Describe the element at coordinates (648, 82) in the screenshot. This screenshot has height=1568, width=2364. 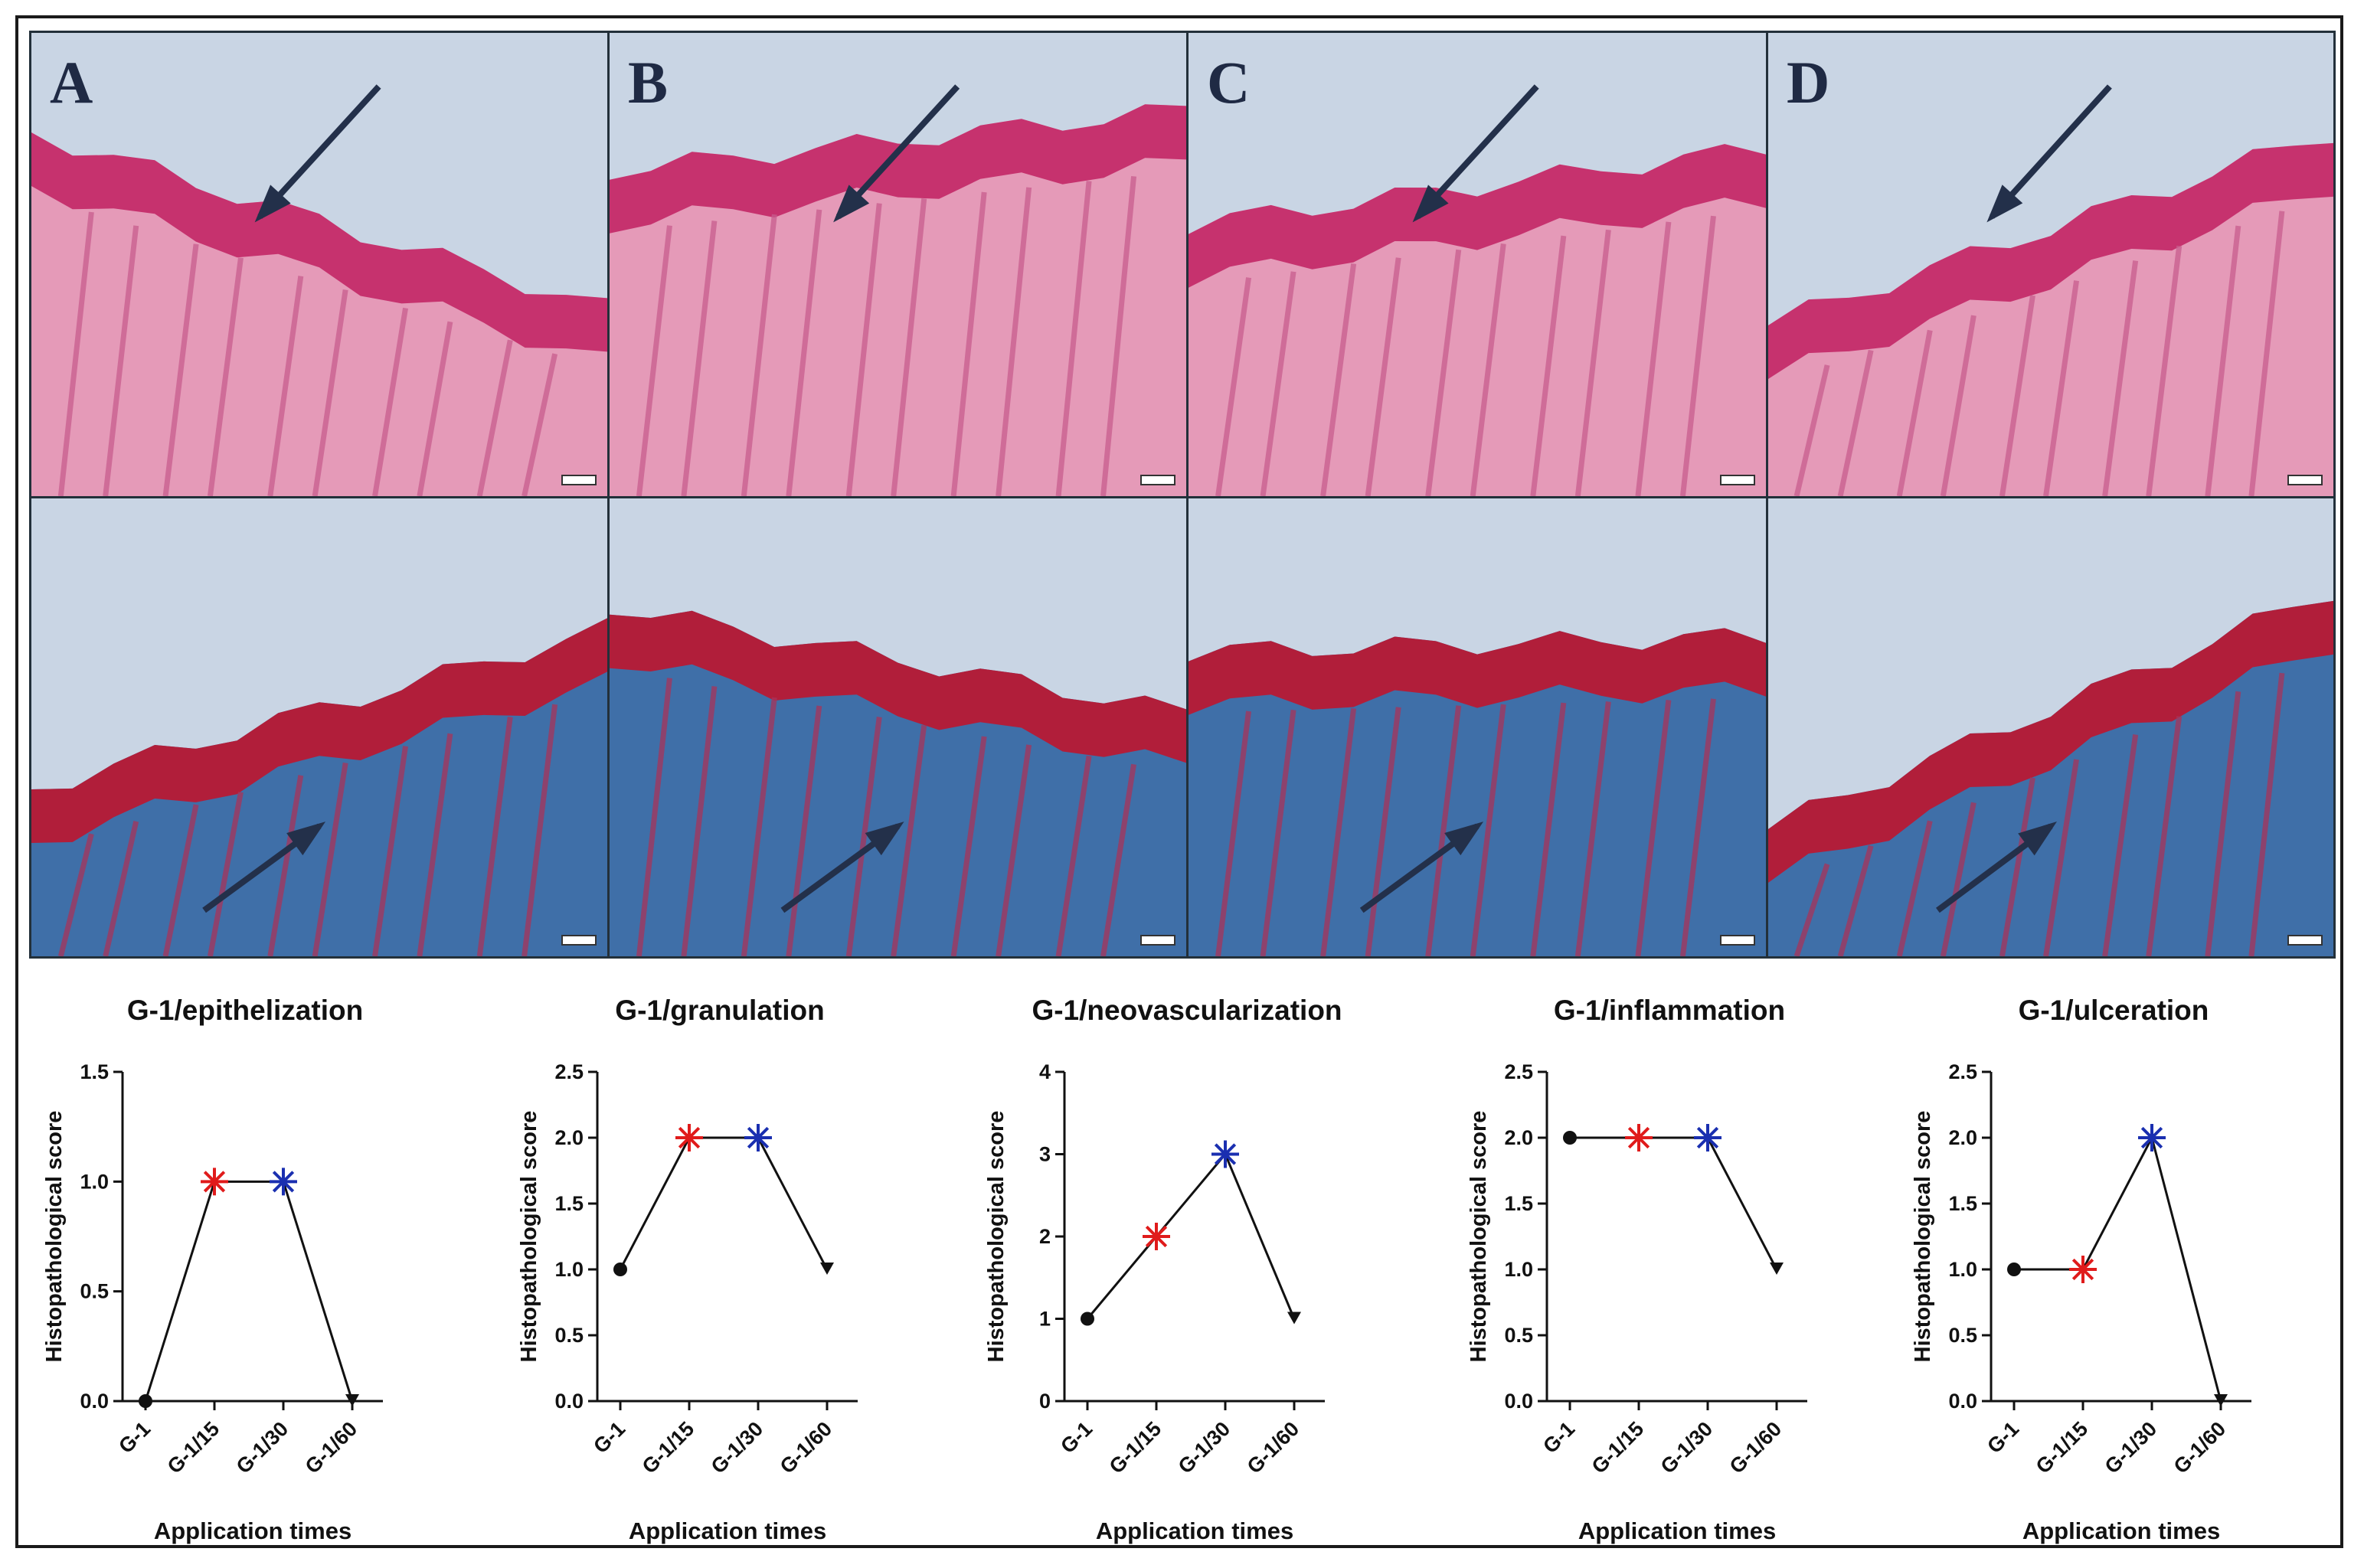
I see `panel-label: B` at that location.